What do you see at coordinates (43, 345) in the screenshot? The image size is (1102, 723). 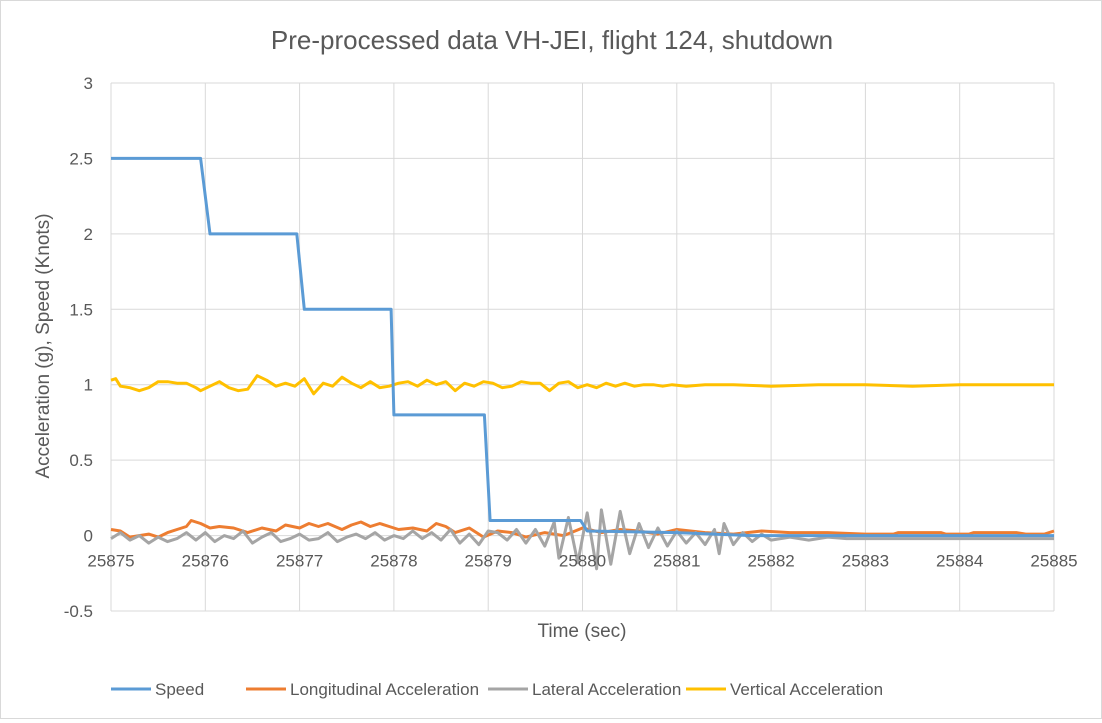 I see `y-axis-title: Acceleration (g), Speed (Knots)` at bounding box center [43, 345].